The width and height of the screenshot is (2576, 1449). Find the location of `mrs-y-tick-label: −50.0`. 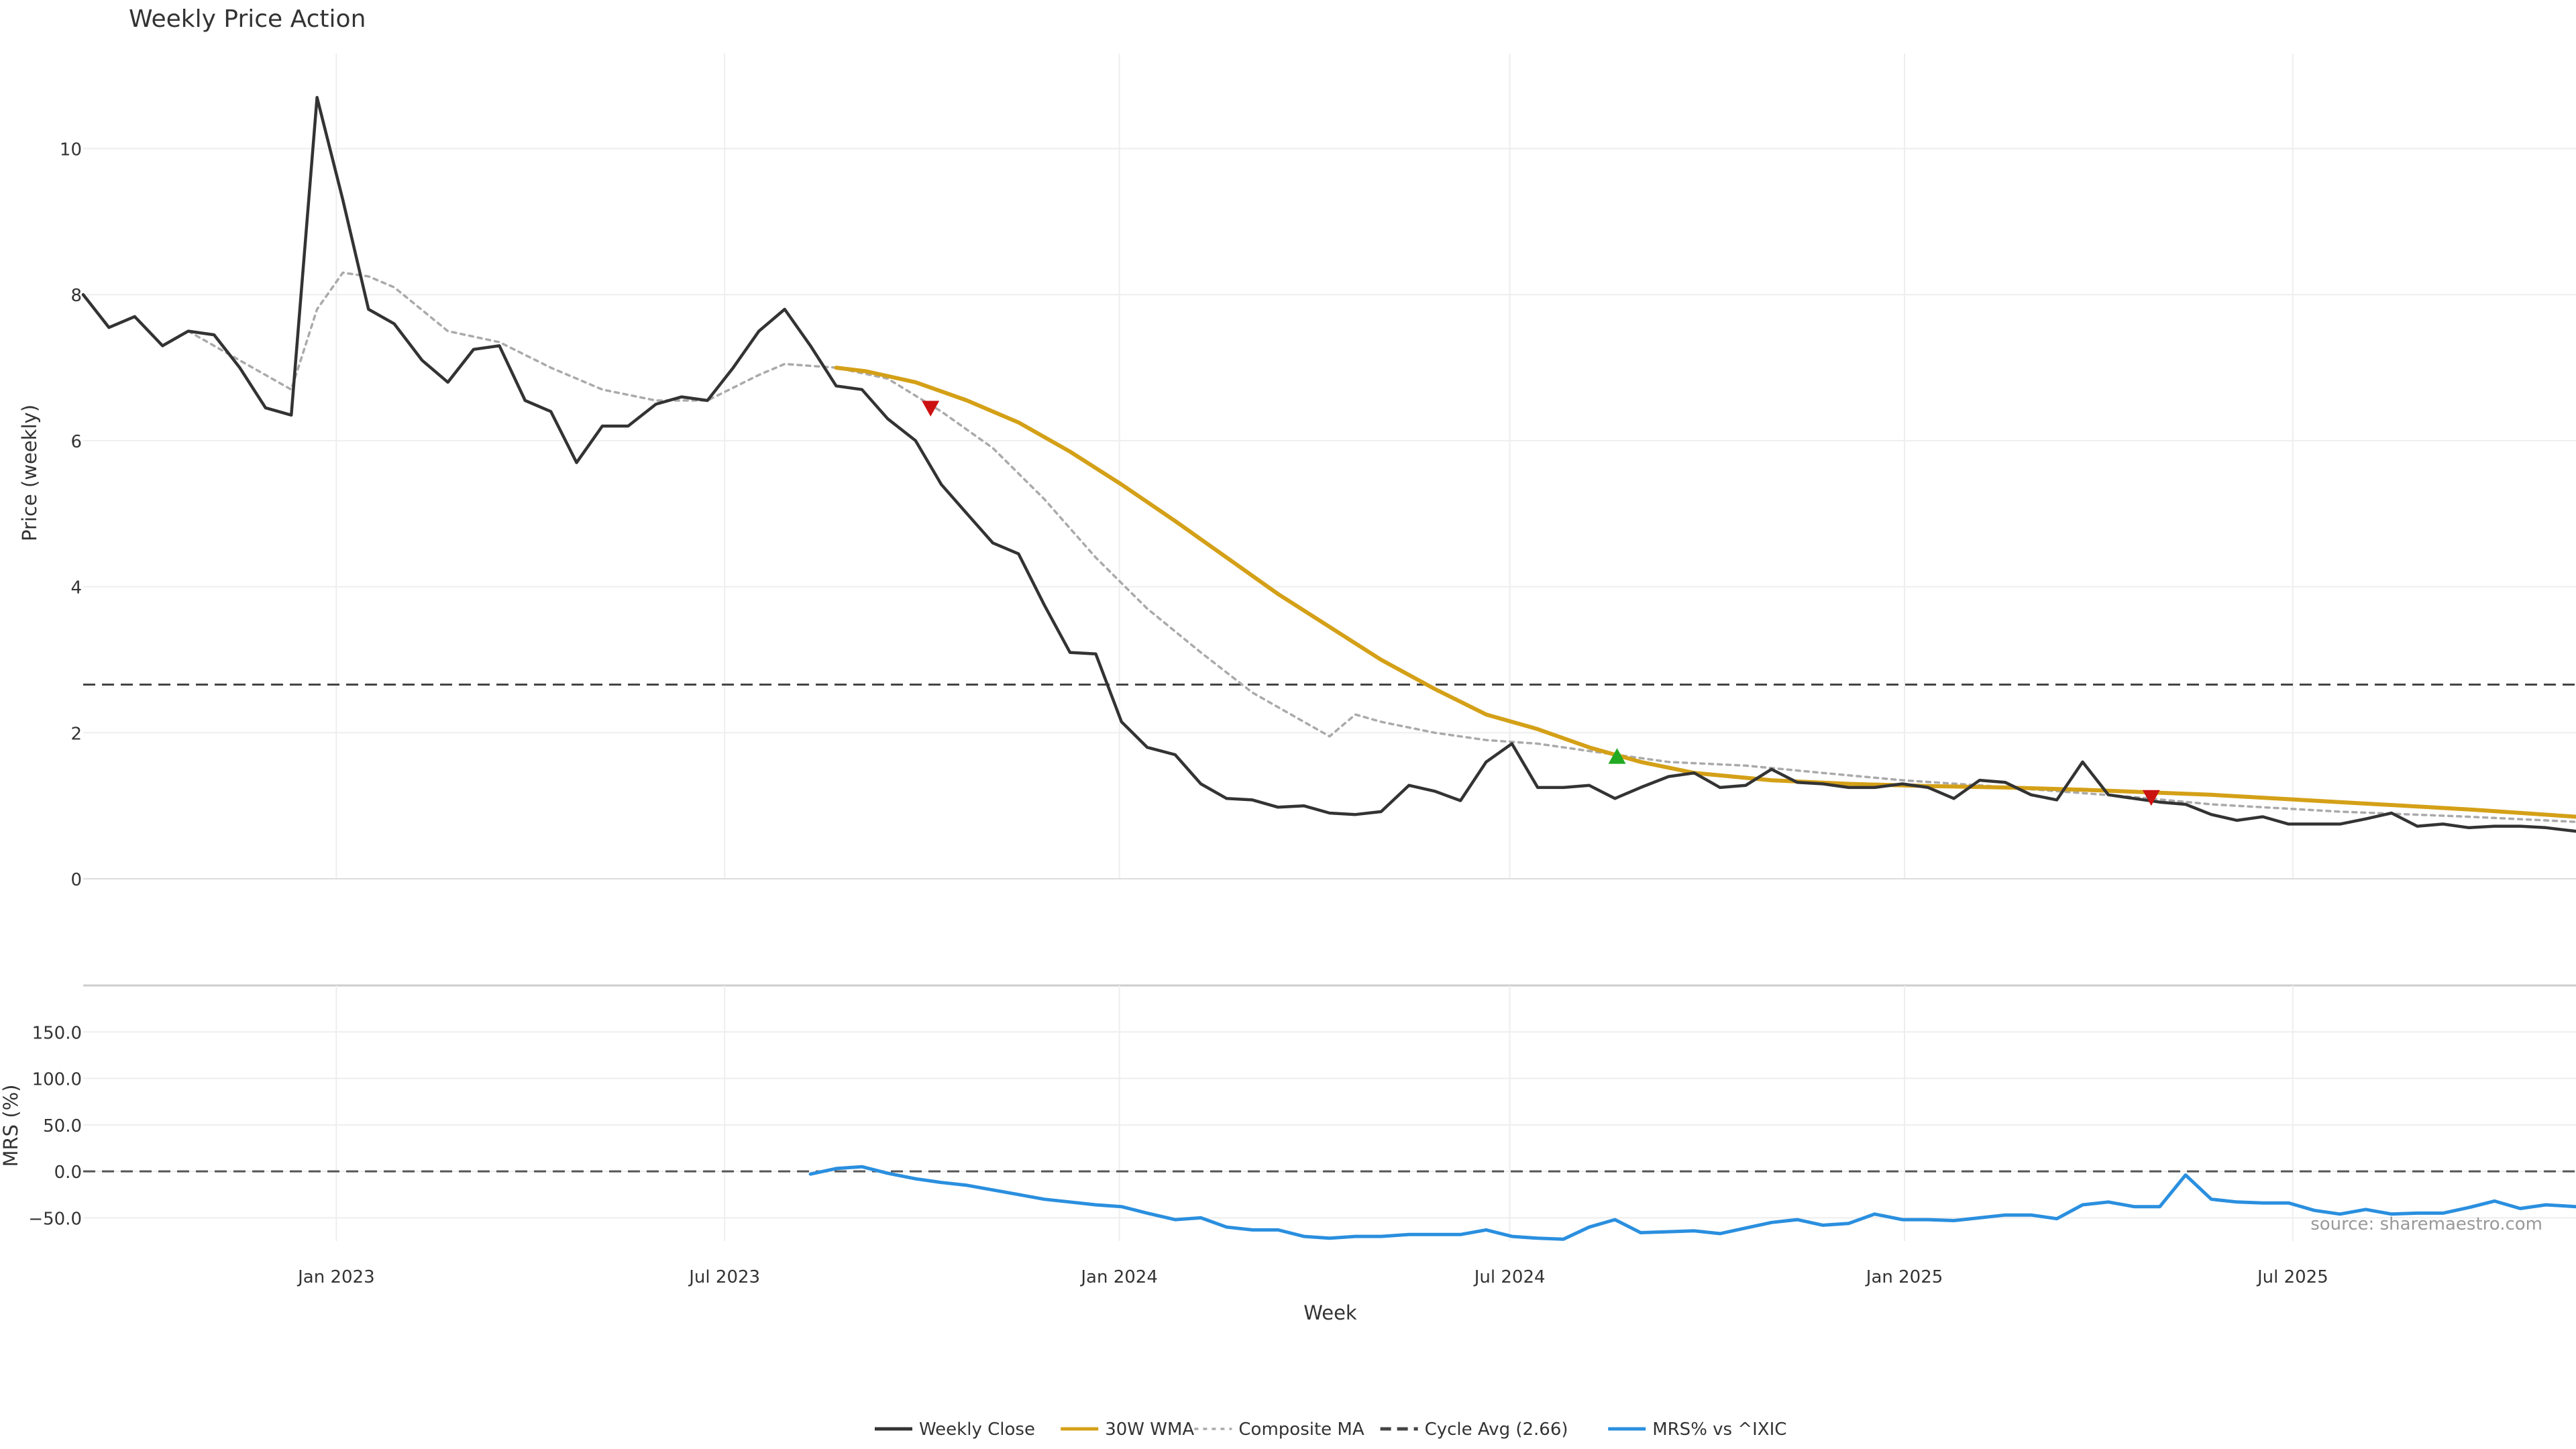

mrs-y-tick-label: −50.0 is located at coordinates (55, 1219).